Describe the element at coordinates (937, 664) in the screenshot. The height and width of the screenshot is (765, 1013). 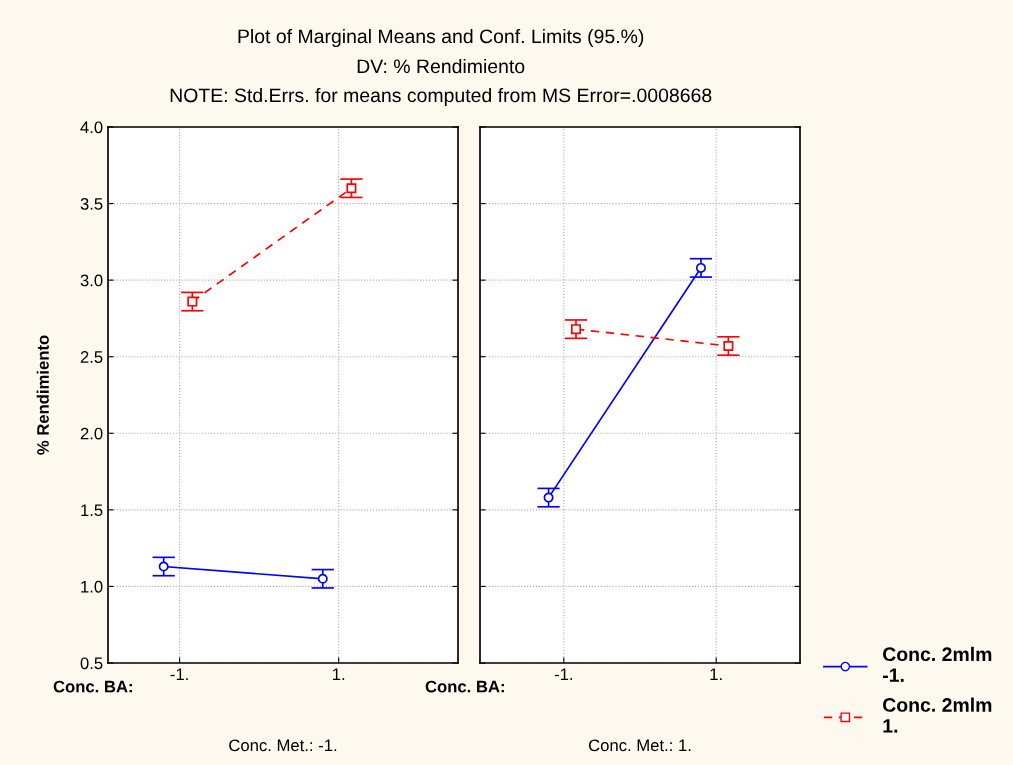
I see `legend-label: Conc. 2mlm -1.` at that location.